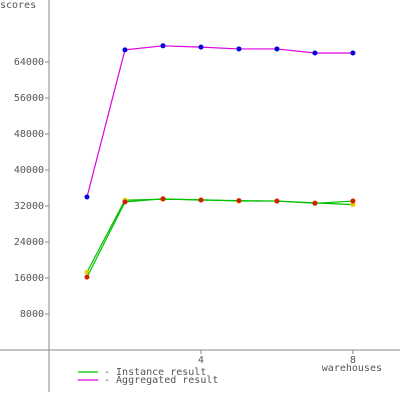 This screenshot has width=400, height=400. What do you see at coordinates (29, 62) in the screenshot?
I see `y-tick-label: 64000` at bounding box center [29, 62].